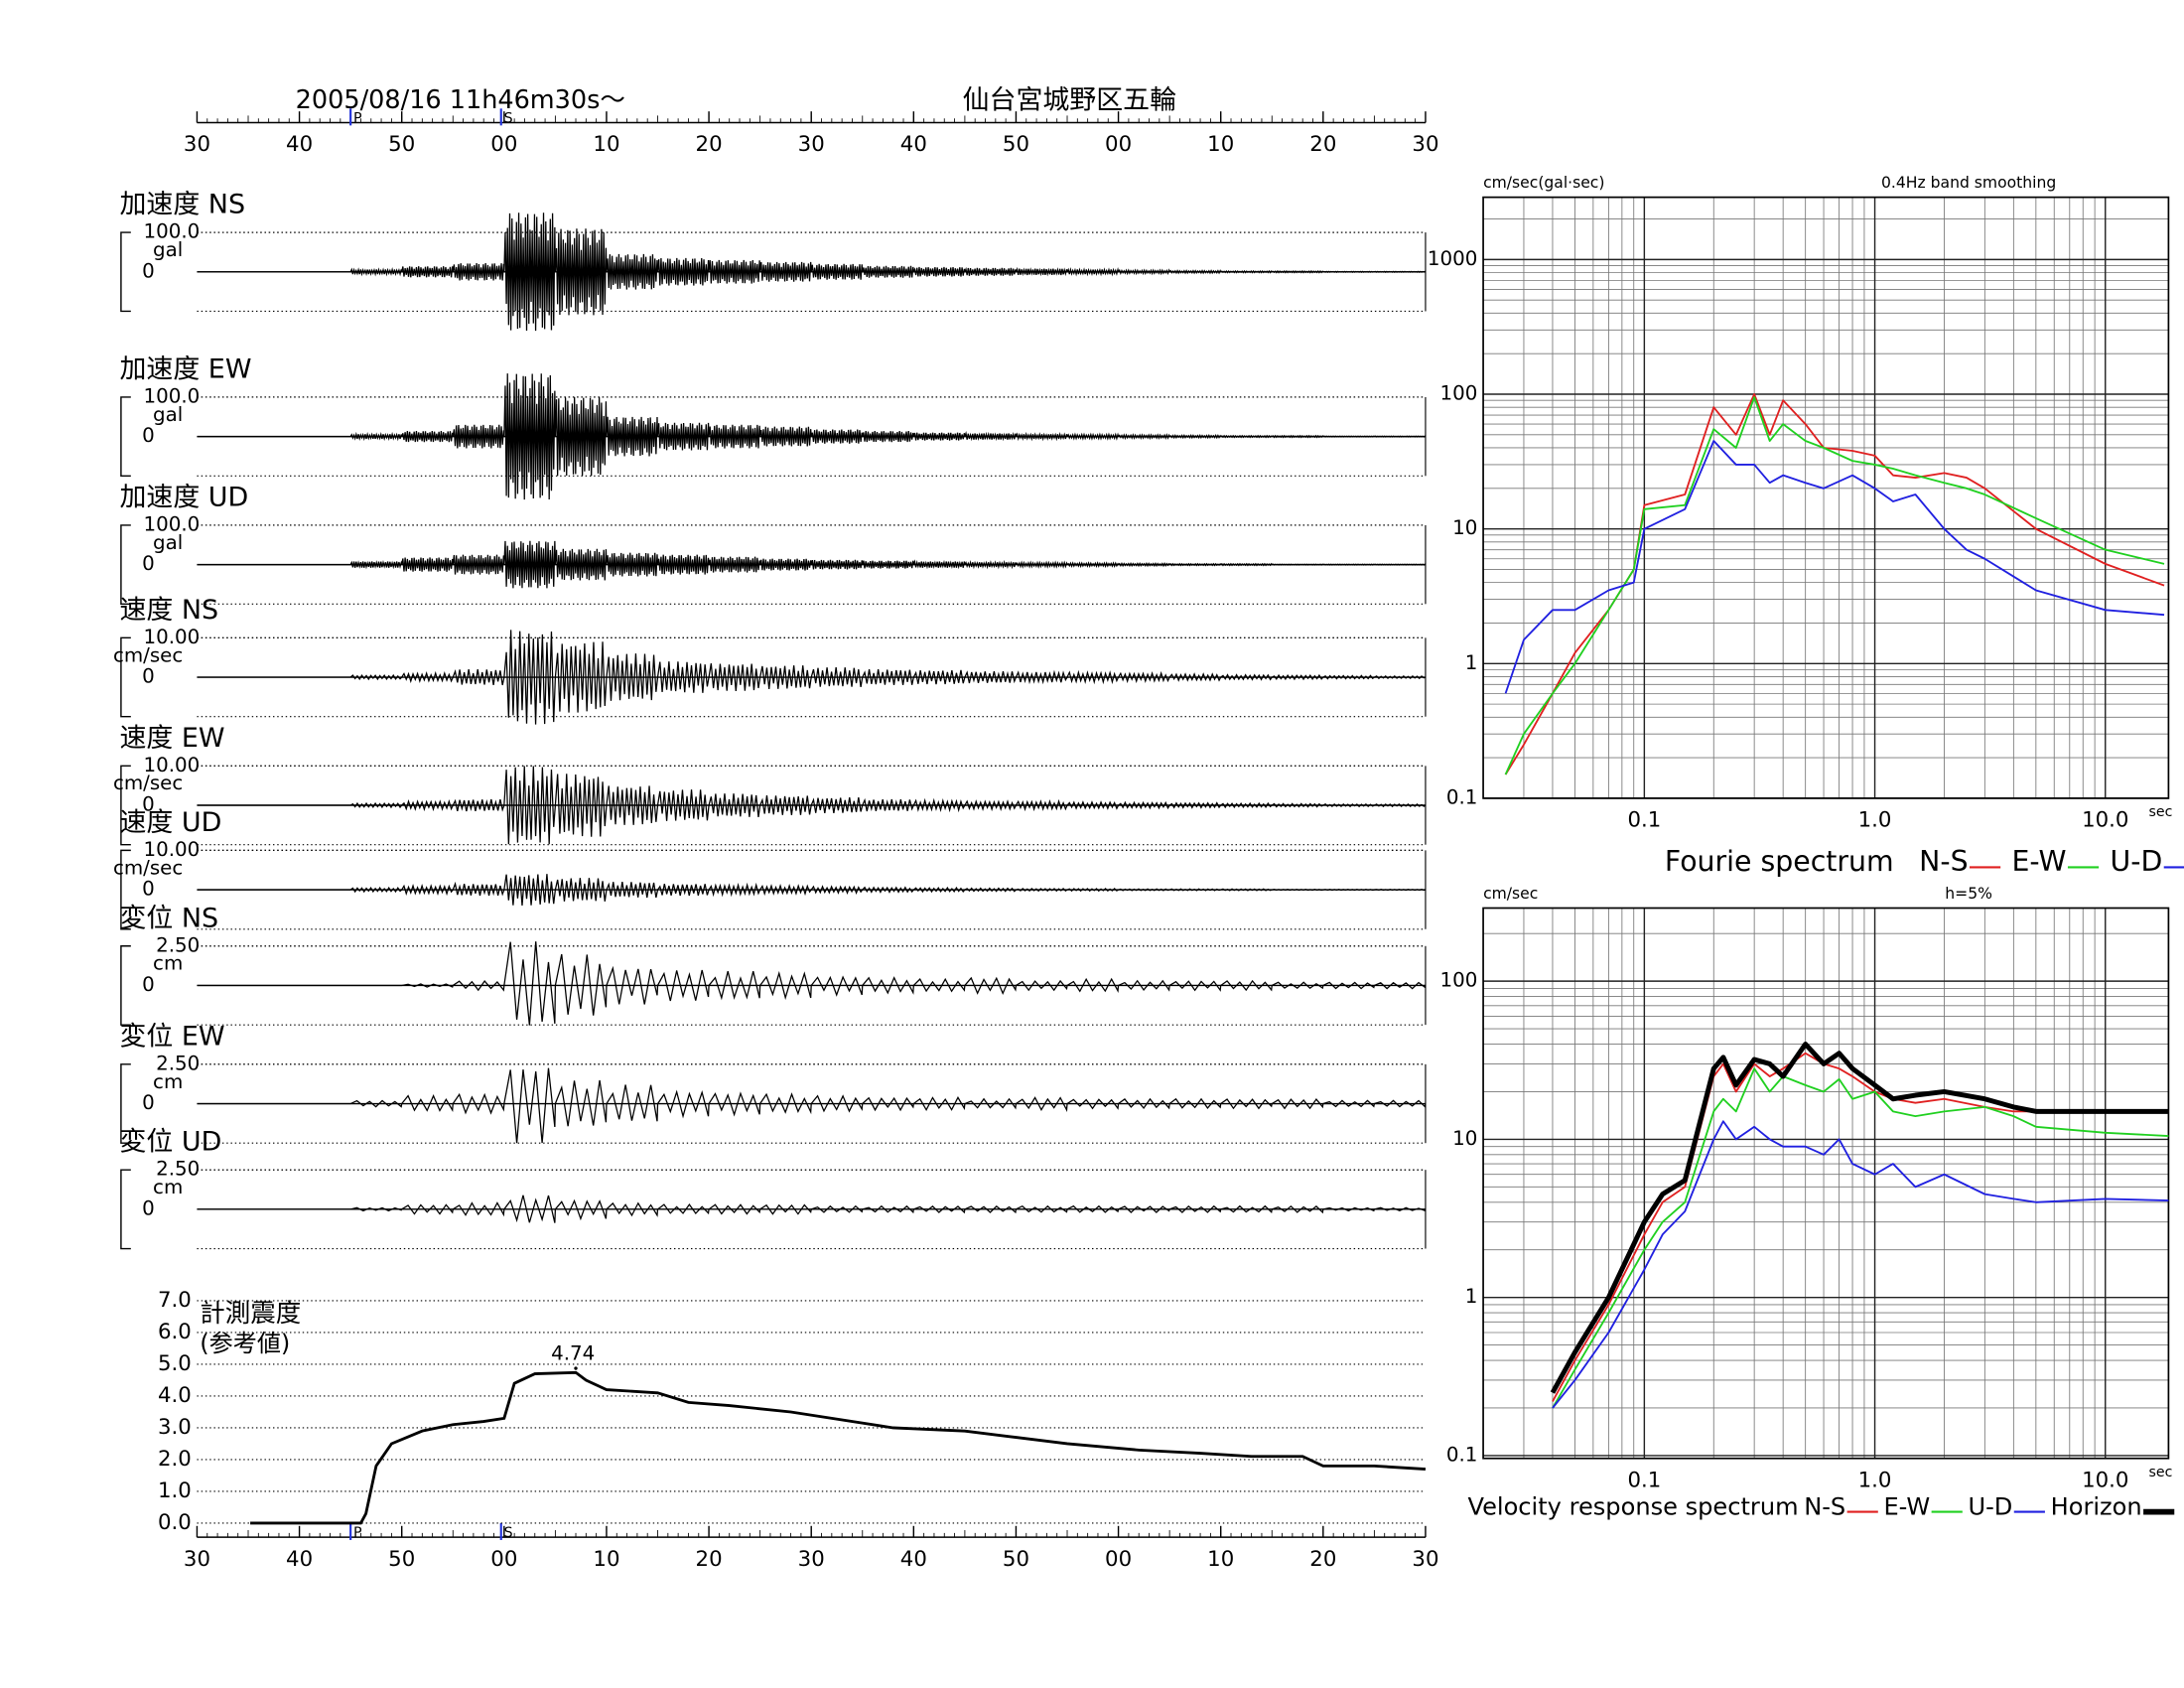 This screenshot has height=1688, width=2184. What do you see at coordinates (183, 497) in the screenshot?
I see `trace-title: 加速度 UD` at bounding box center [183, 497].